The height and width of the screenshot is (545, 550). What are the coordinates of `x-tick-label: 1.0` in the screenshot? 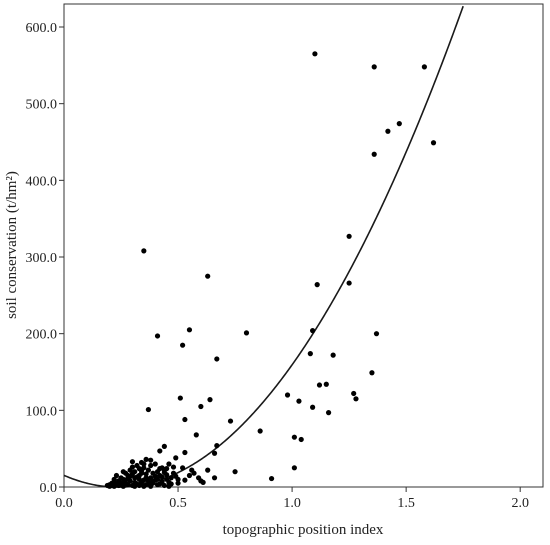 It's located at (292, 503).